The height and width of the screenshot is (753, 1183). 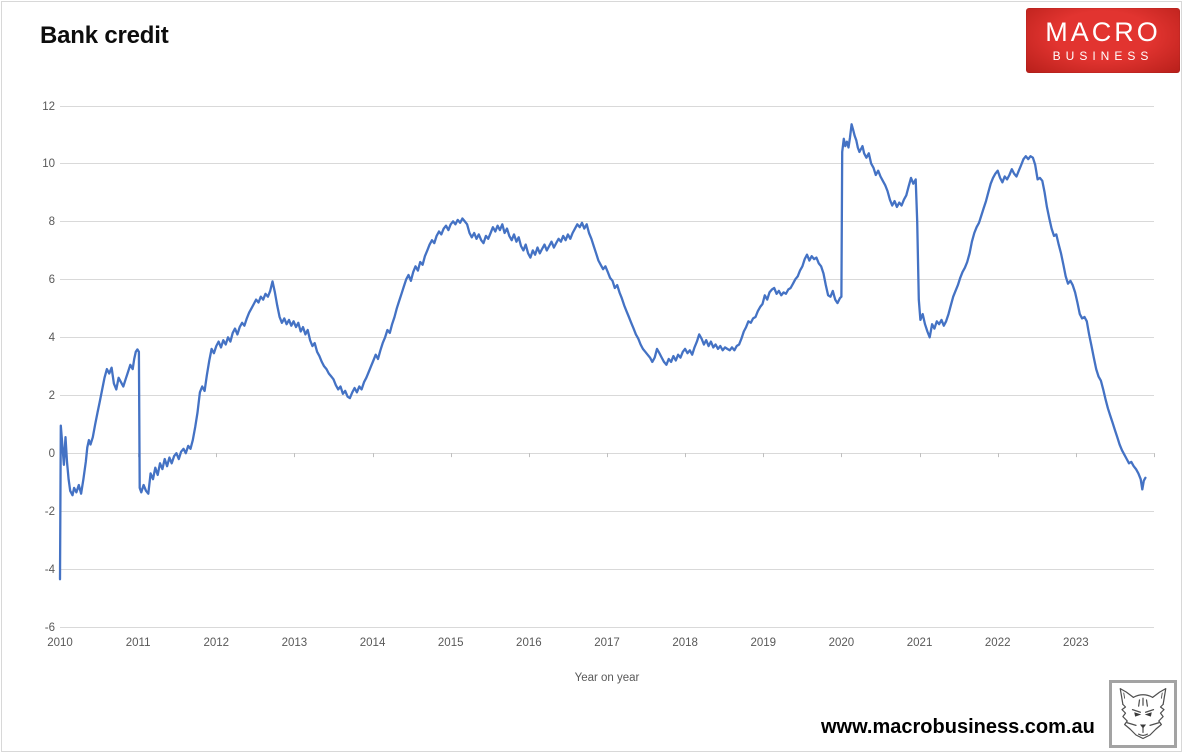 I want to click on svg-text: 2023, so click(x=1076, y=643).